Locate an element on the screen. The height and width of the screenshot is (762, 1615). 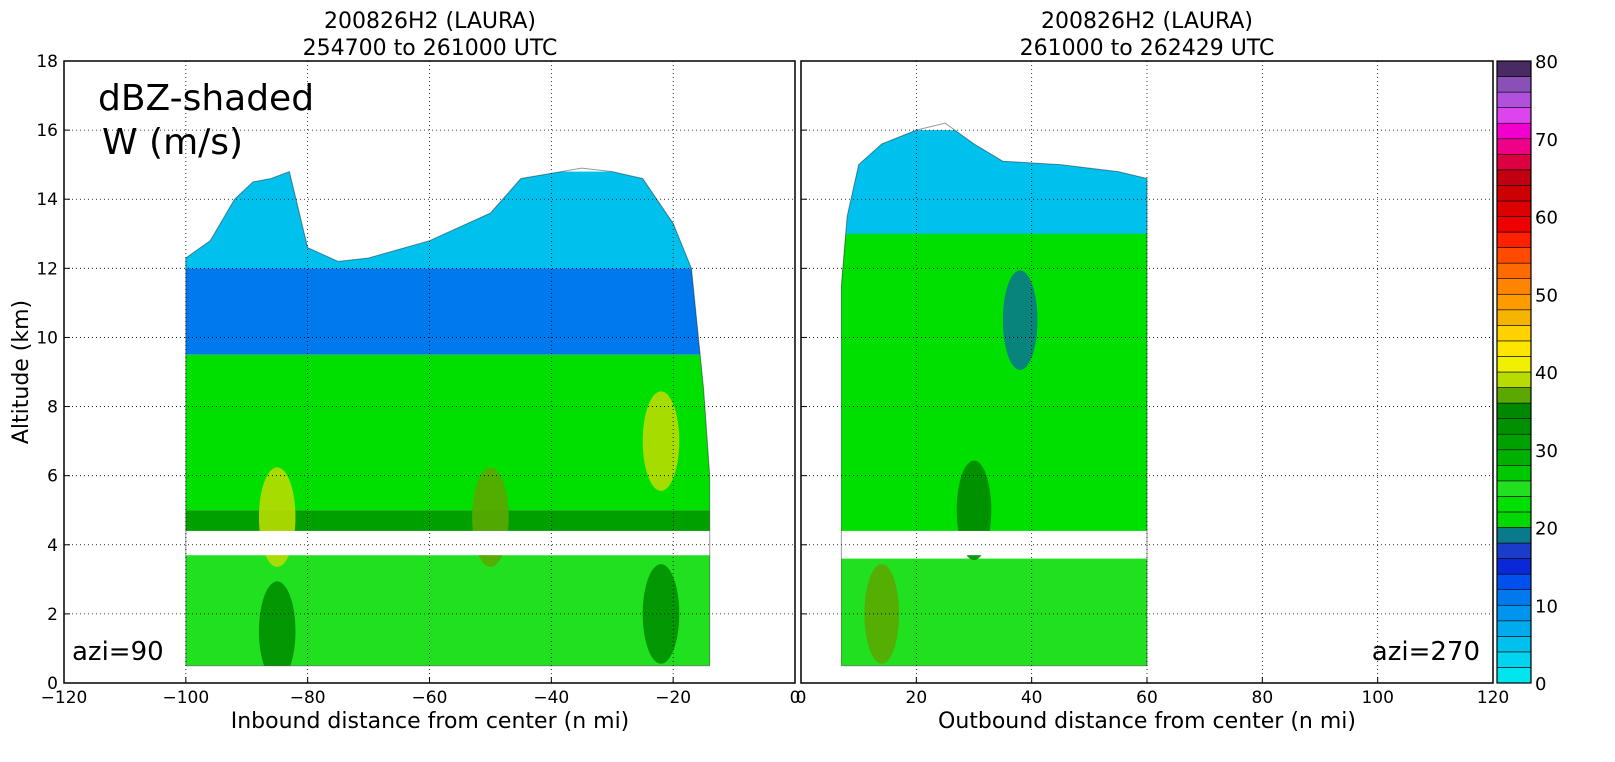
inbound-title-line2: 254700 to 261000 UTC is located at coordinates (430, 48).